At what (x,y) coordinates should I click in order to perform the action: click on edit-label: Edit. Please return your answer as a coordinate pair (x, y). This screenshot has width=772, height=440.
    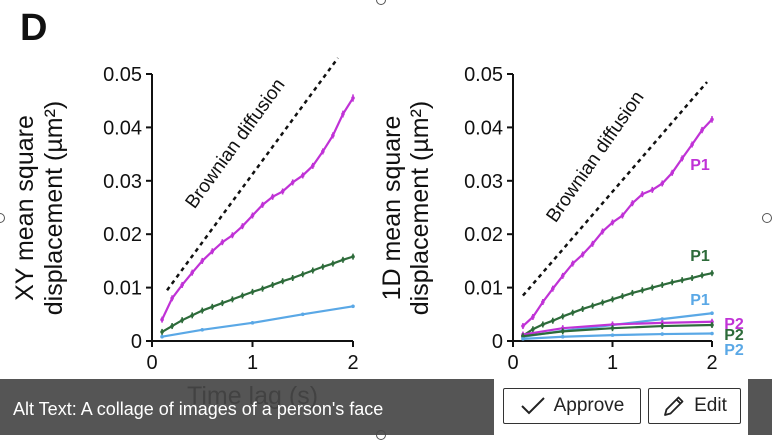
    Looking at the image, I should click on (710, 405).